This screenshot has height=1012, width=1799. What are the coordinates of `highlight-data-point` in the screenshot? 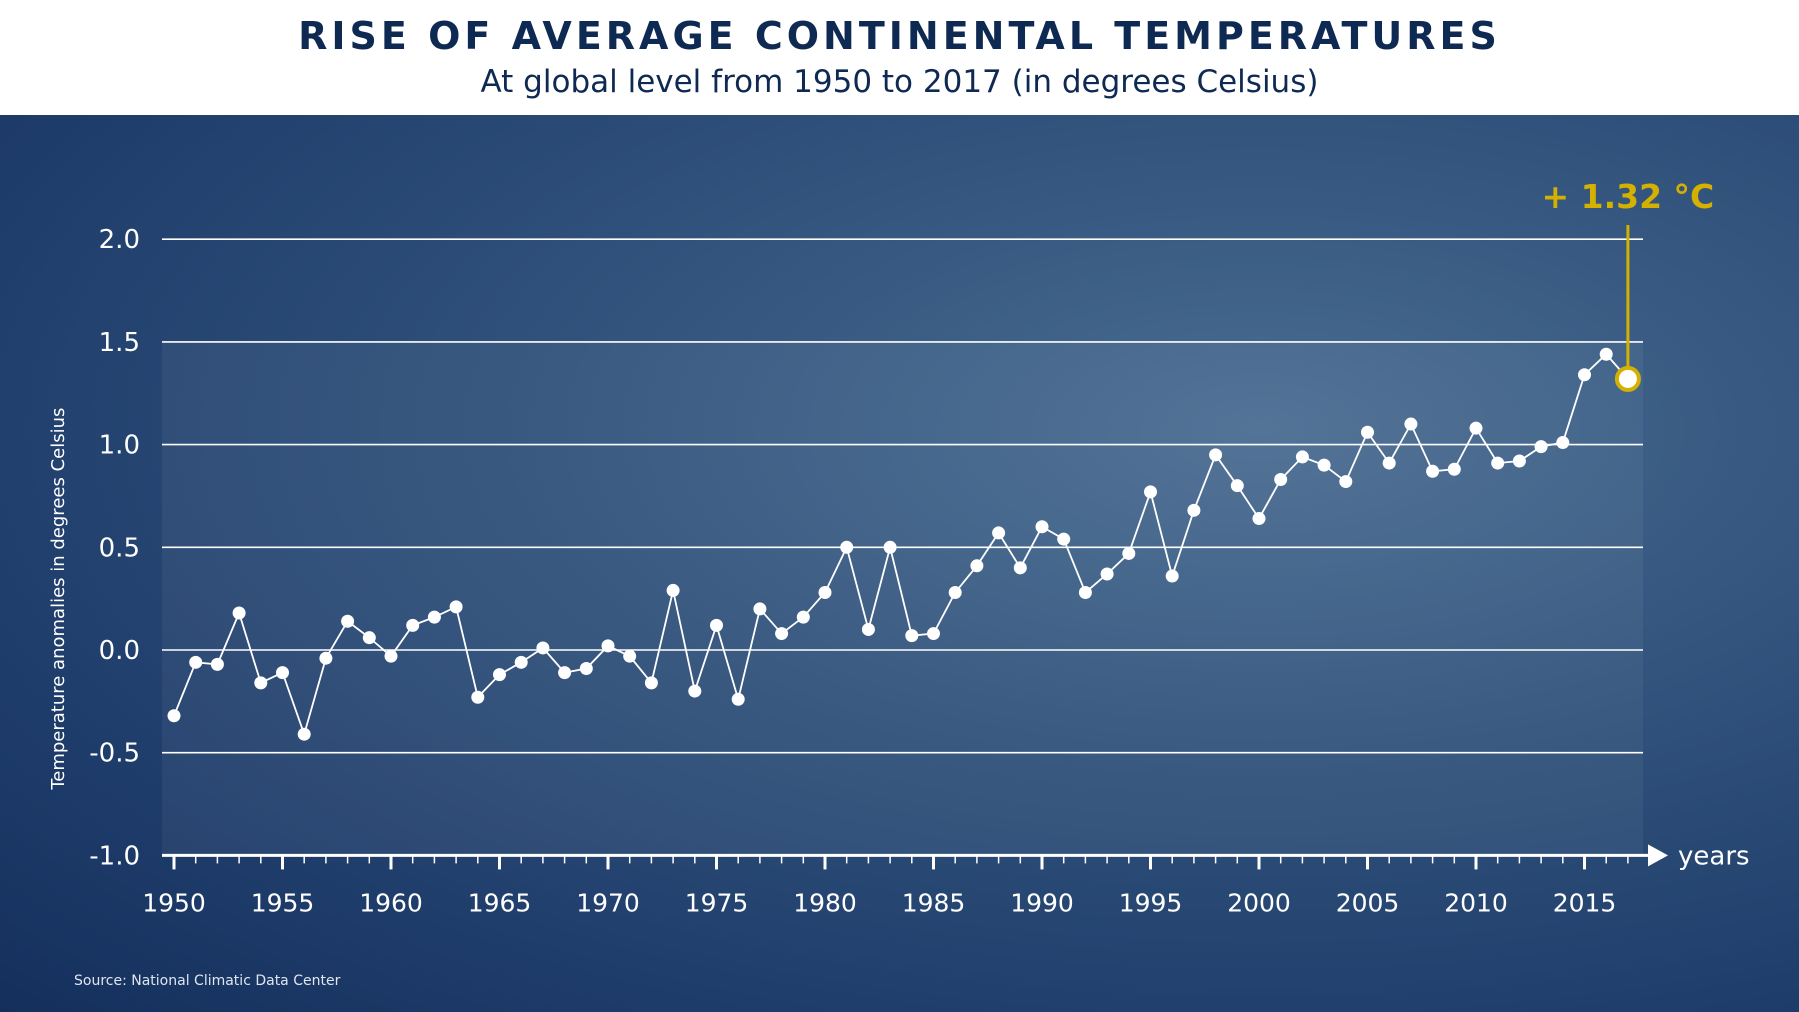 It's located at (1627, 378).